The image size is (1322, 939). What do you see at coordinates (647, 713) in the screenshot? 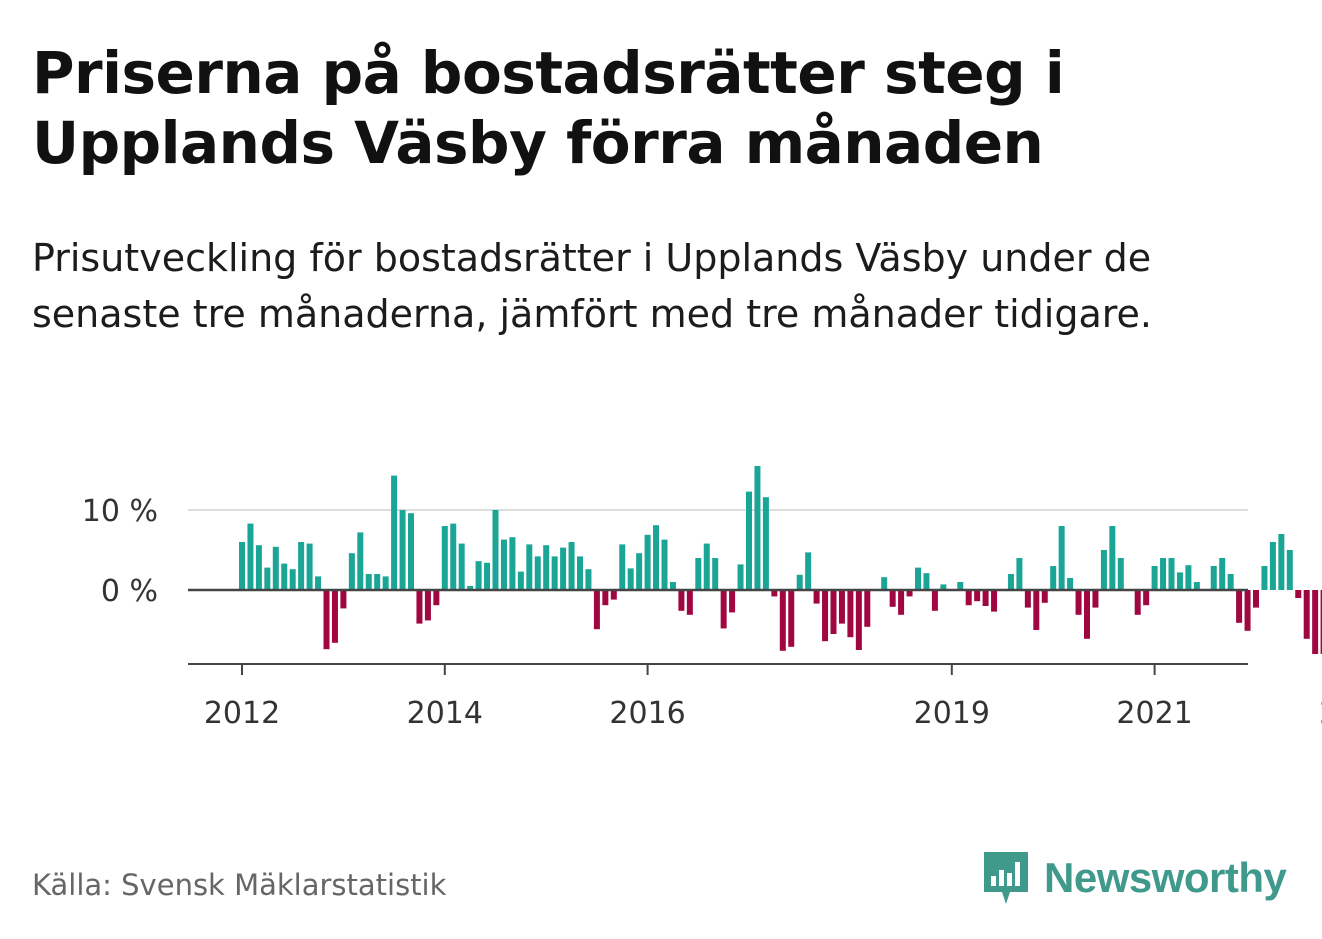
I see `x-tick-label: 2016` at bounding box center [647, 713].